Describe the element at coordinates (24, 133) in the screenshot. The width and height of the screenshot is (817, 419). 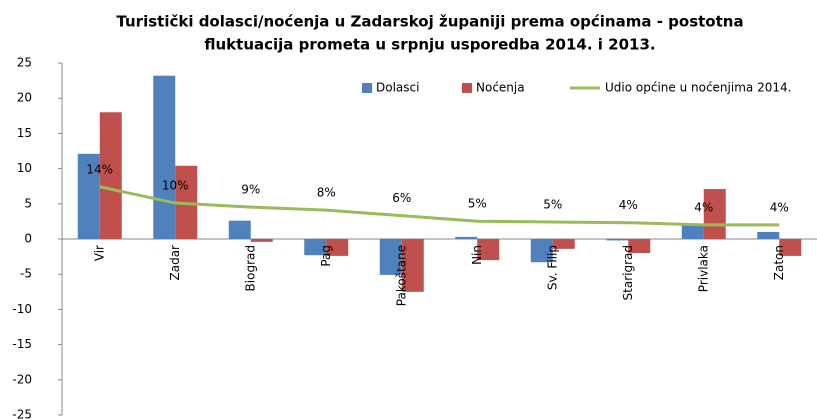
I see `y-tick-label: 15` at that location.